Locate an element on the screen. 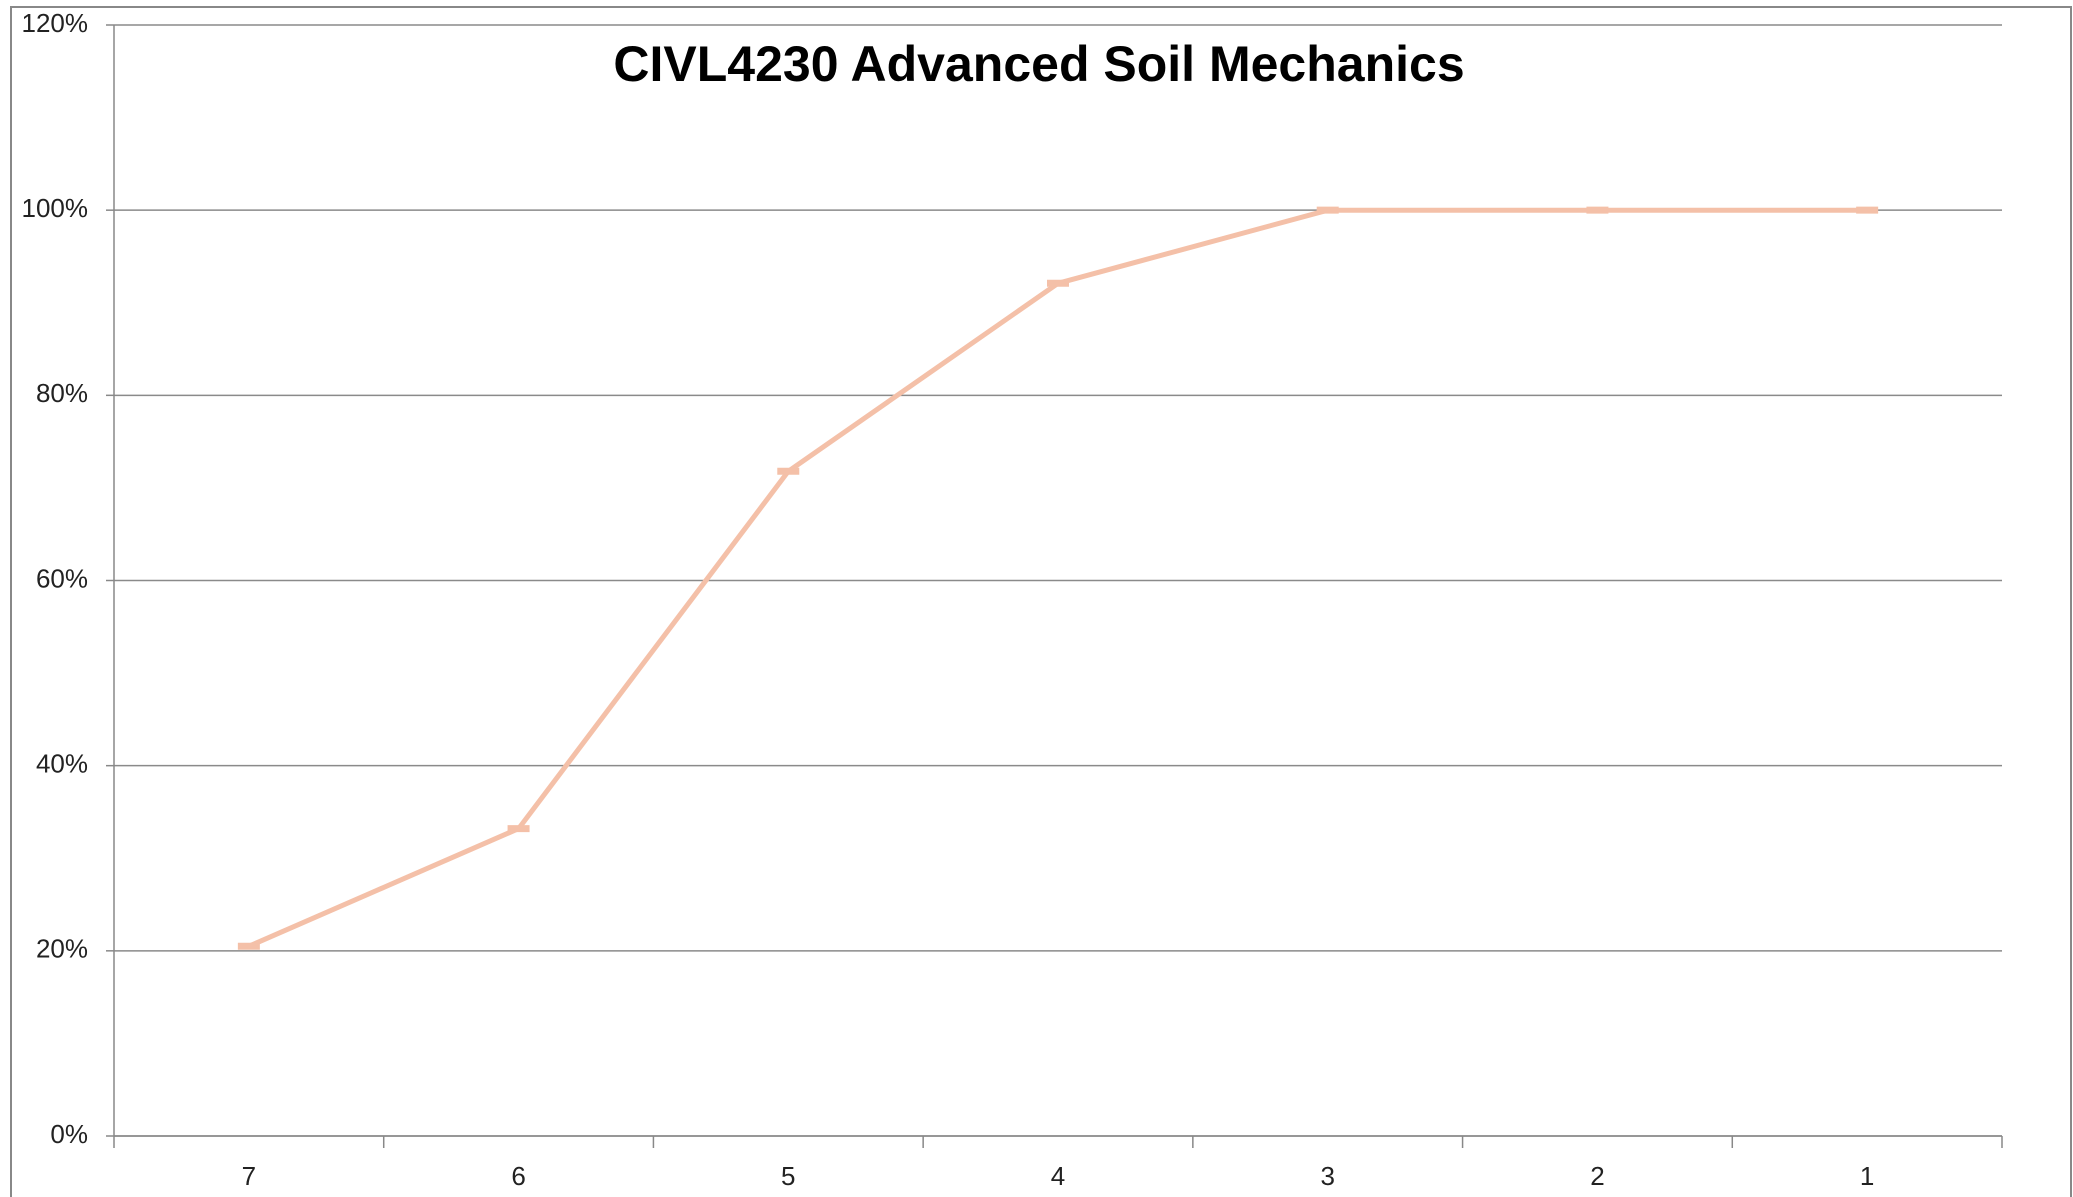 The height and width of the screenshot is (1197, 2073). x-tick-label: 7 is located at coordinates (249, 1176).